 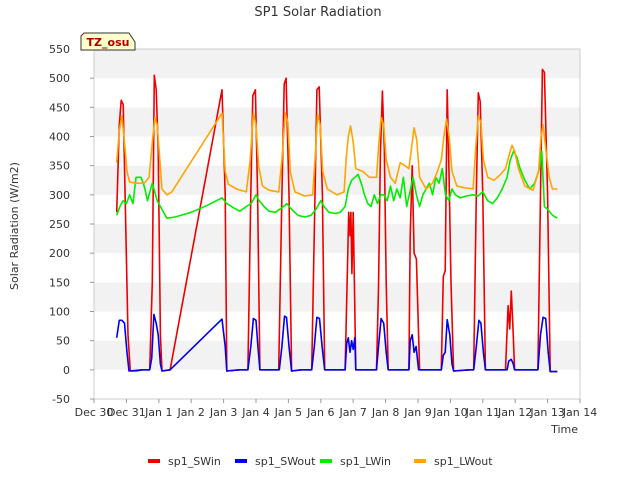 I want to click on series-line-sp1-SWout, so click(x=336, y=343).